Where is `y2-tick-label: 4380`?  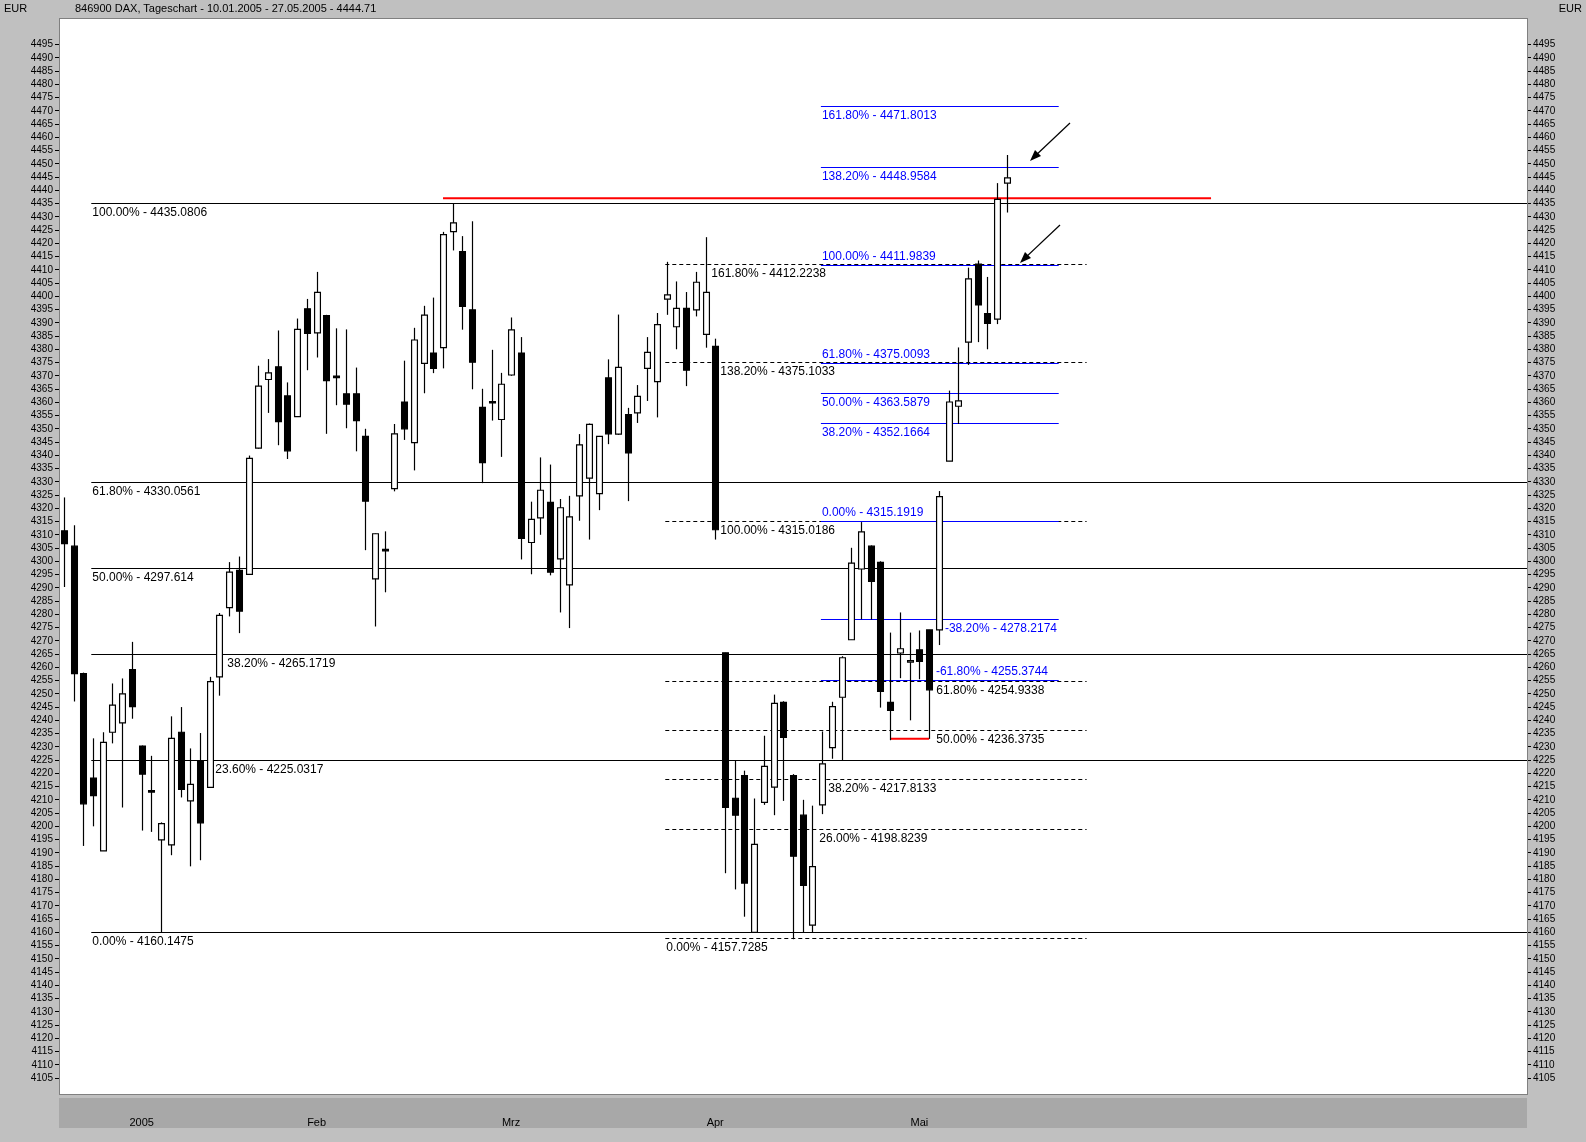 y2-tick-label: 4380 is located at coordinates (1544, 349).